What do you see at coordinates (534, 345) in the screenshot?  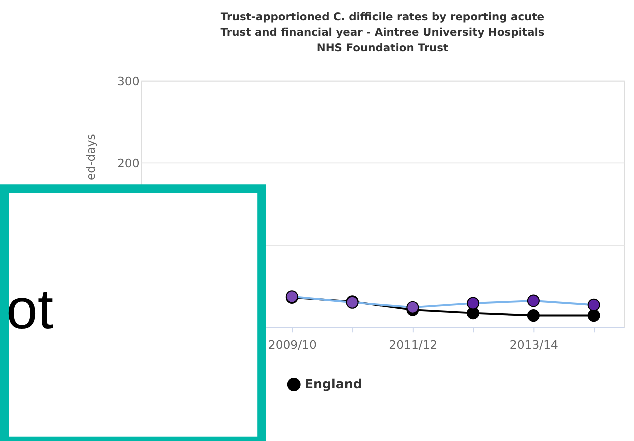 I see `x-tick-label: 2013/14` at bounding box center [534, 345].